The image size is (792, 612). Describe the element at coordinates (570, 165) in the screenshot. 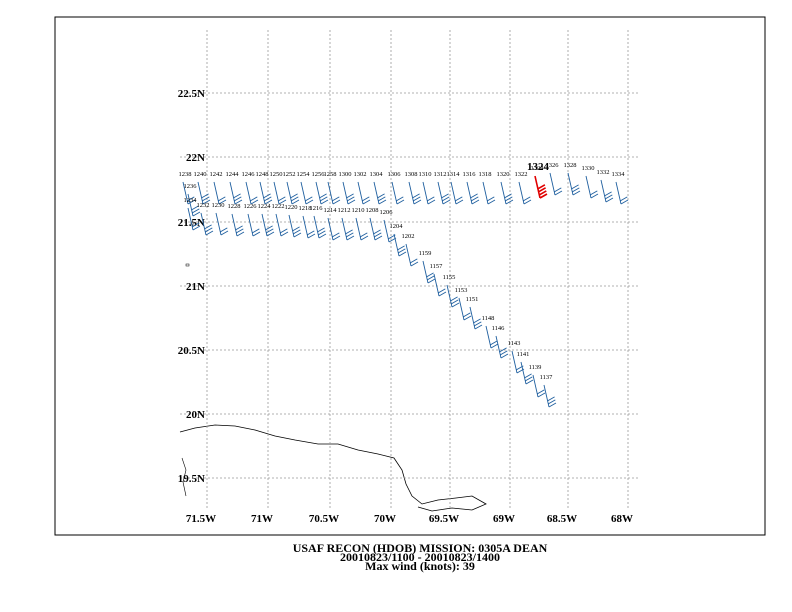

I see `obs-time: 1328` at that location.